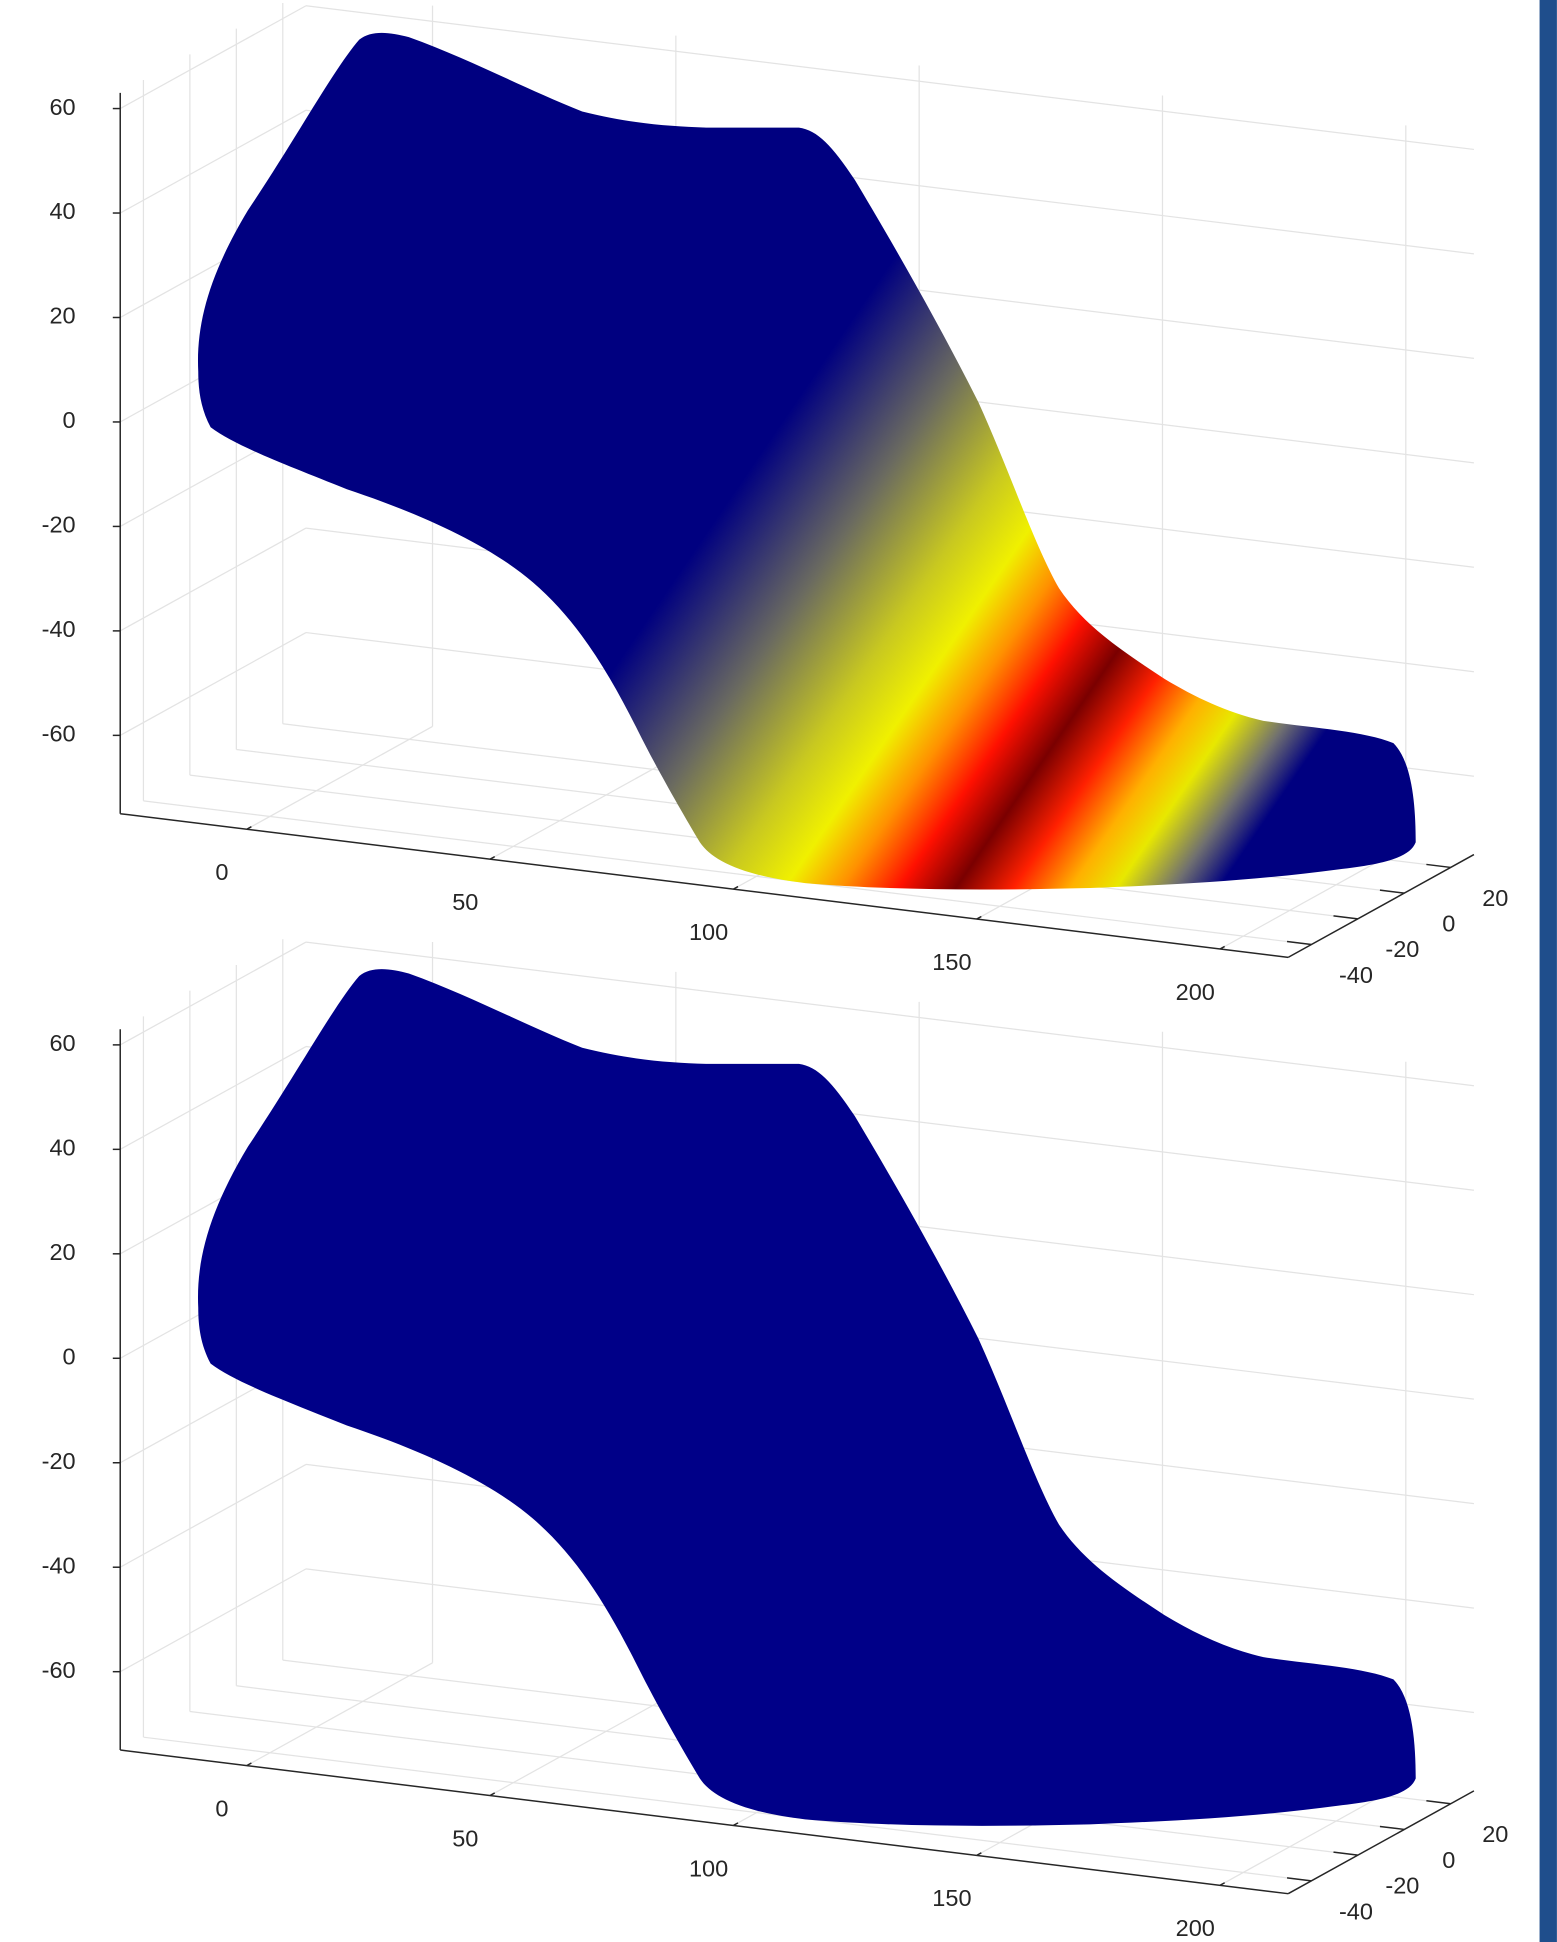  Describe the element at coordinates (1548, 971) in the screenshot. I see `window-border` at that location.